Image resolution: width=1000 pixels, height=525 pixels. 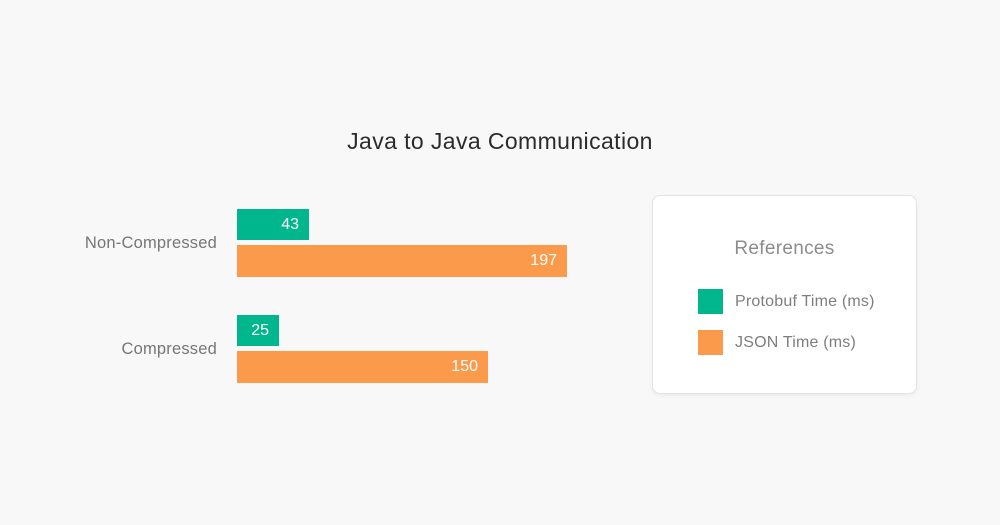 What do you see at coordinates (362, 367) in the screenshot?
I see `bar-json-compressed: 150` at bounding box center [362, 367].